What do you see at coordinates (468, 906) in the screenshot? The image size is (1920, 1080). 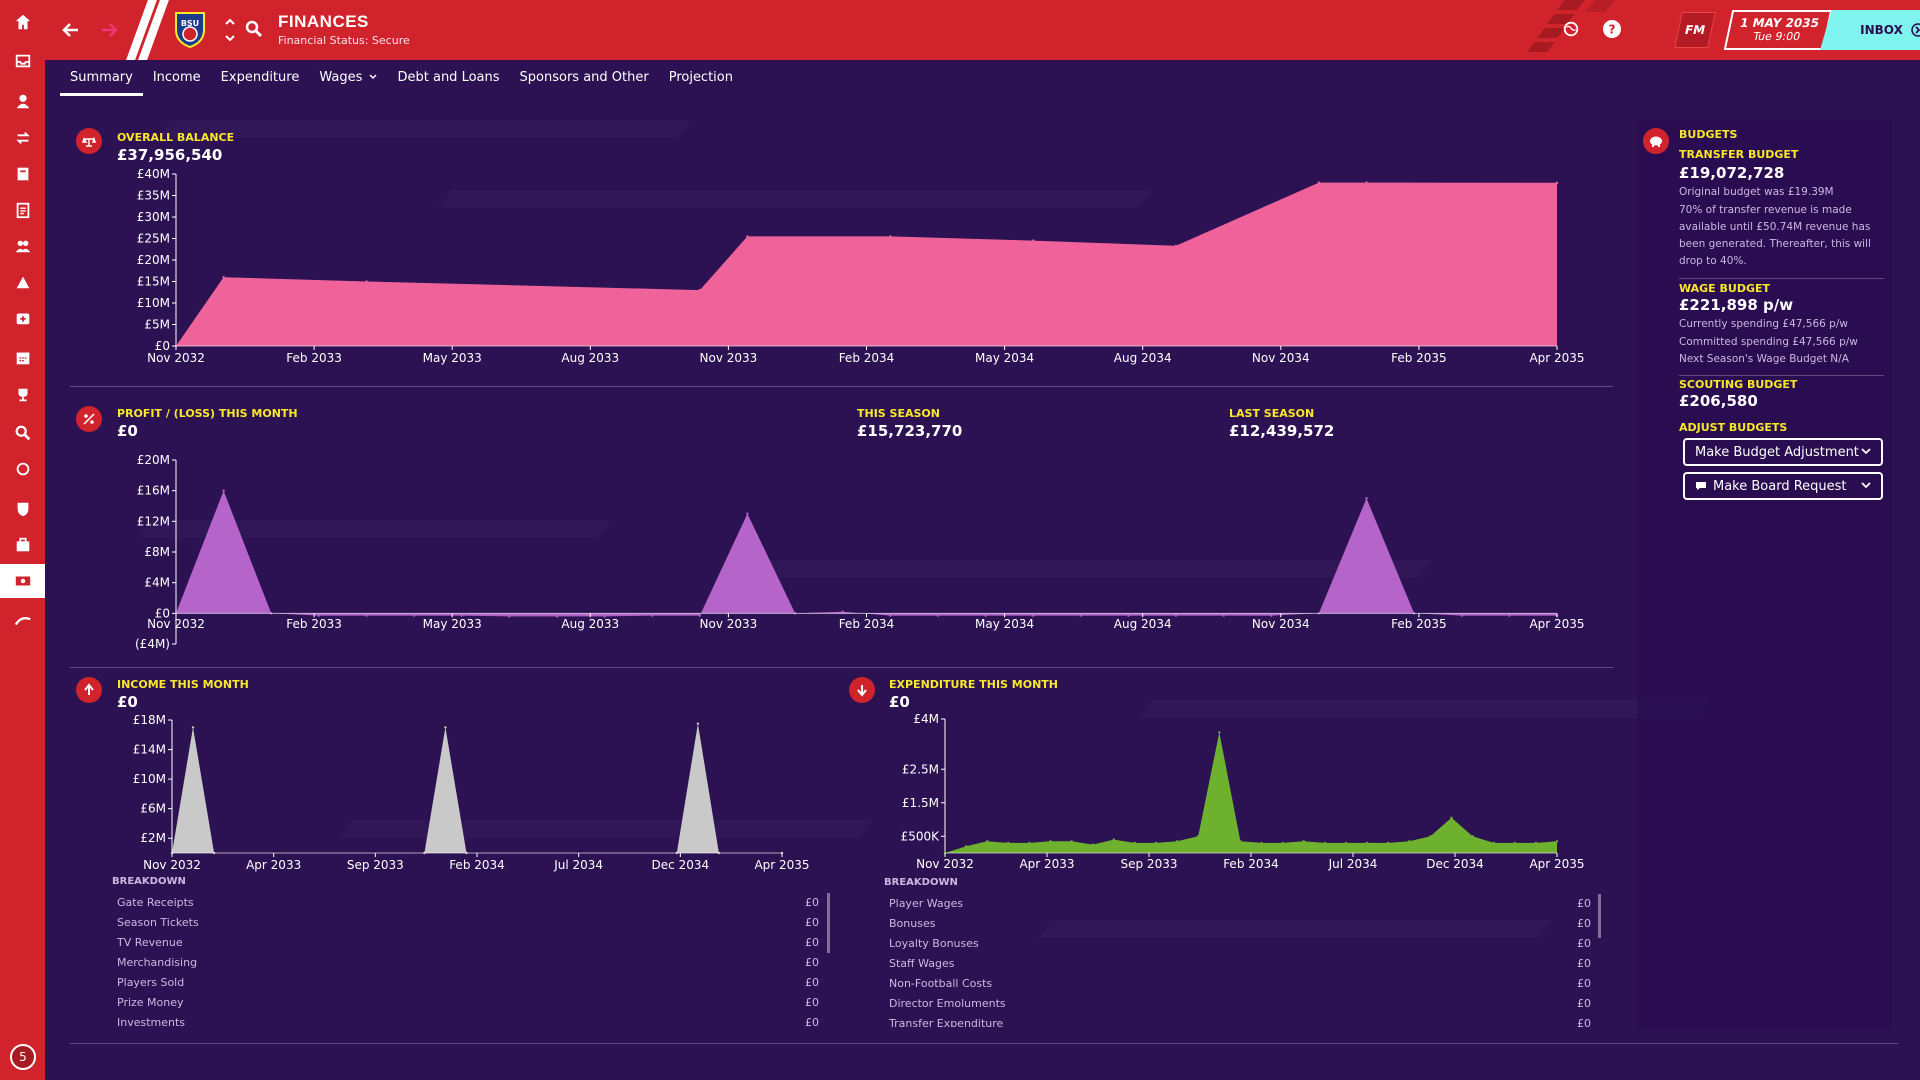 I see `breakdown-row: Gate Receipts £0` at bounding box center [468, 906].